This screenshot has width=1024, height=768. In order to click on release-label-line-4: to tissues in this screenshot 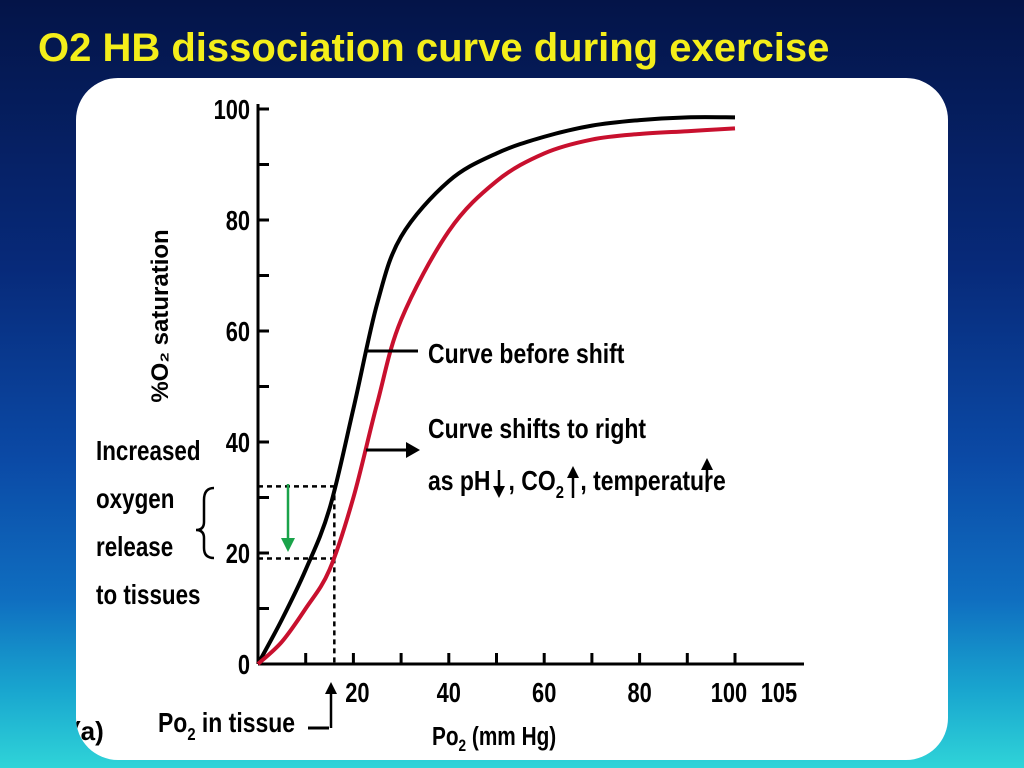, I will do `click(148, 595)`.